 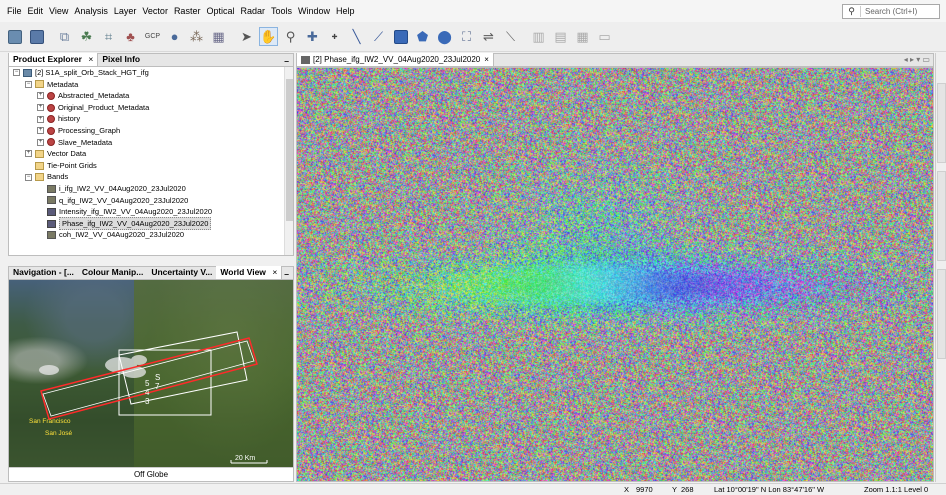 I want to click on status-x-label: X, so click(x=627, y=489).